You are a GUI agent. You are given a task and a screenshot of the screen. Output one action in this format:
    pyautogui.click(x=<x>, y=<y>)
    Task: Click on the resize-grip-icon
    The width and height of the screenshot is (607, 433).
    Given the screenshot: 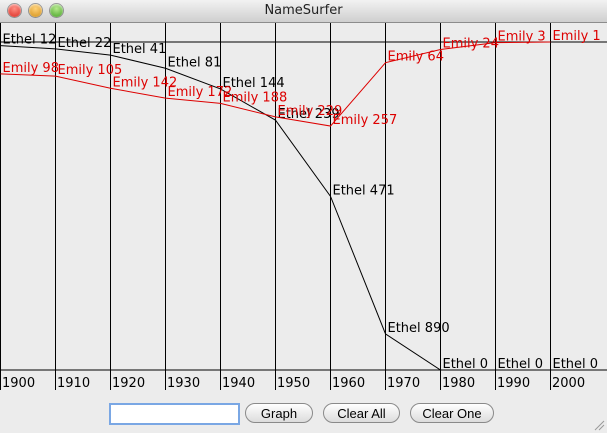 What is the action you would take?
    pyautogui.click(x=599, y=425)
    